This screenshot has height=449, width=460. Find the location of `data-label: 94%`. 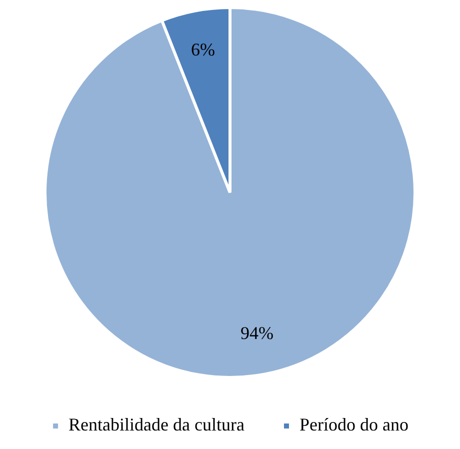

data-label: 94% is located at coordinates (257, 332).